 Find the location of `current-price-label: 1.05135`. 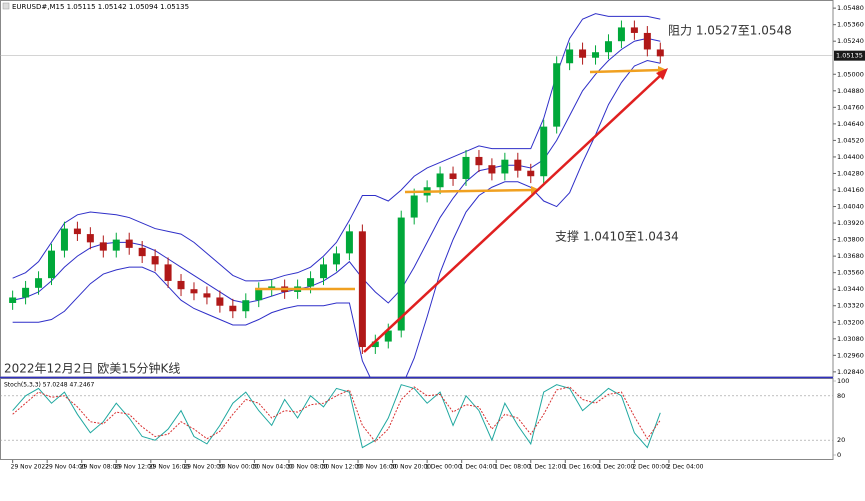

current-price-label: 1.05135 is located at coordinates (849, 56).